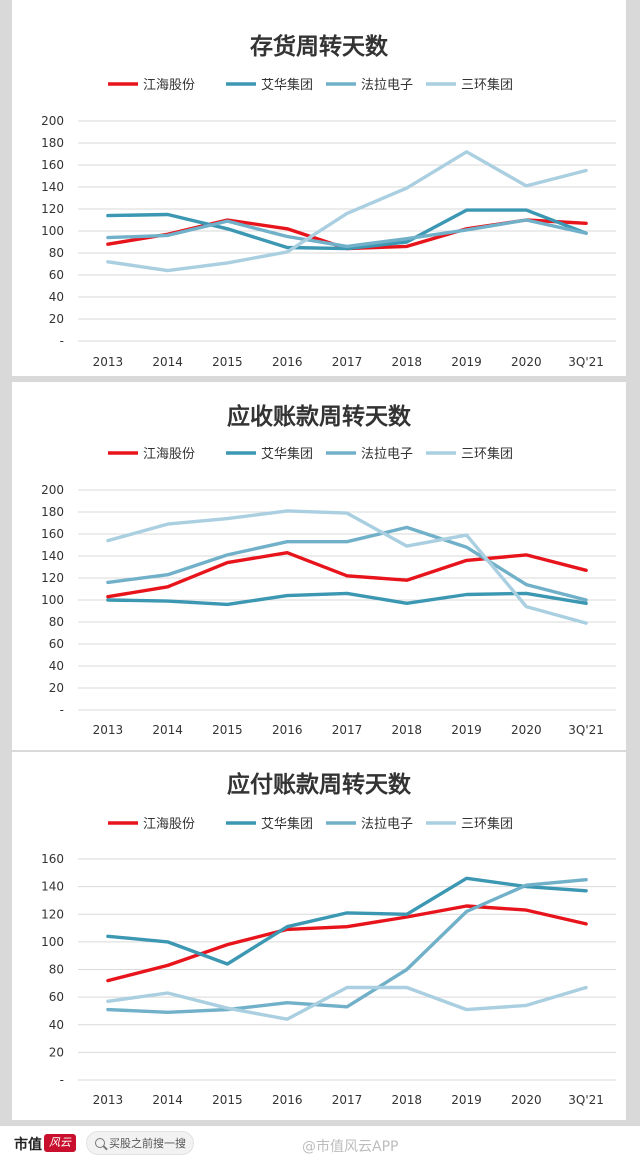  What do you see at coordinates (319, 784) in the screenshot?
I see `chart-title: 应付账款周转天数` at bounding box center [319, 784].